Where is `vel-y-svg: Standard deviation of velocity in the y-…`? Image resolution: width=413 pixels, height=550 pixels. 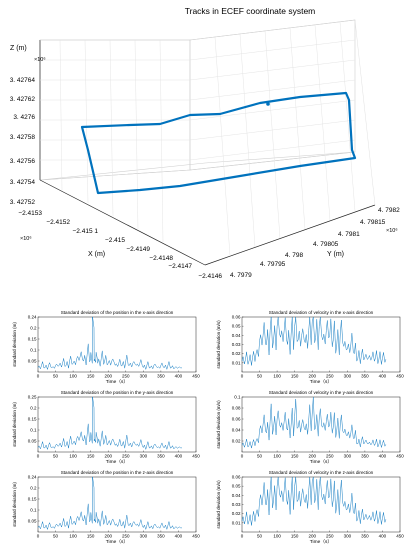 vel-y-svg: Standard deviation of velocity in the y-… is located at coordinates (310, 427).